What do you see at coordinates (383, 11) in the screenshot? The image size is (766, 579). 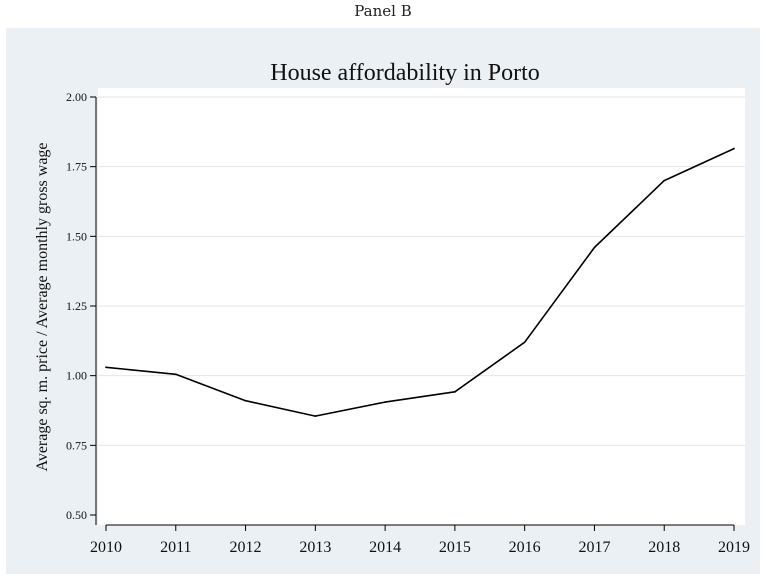 I see `panel-label: Panel B` at bounding box center [383, 11].